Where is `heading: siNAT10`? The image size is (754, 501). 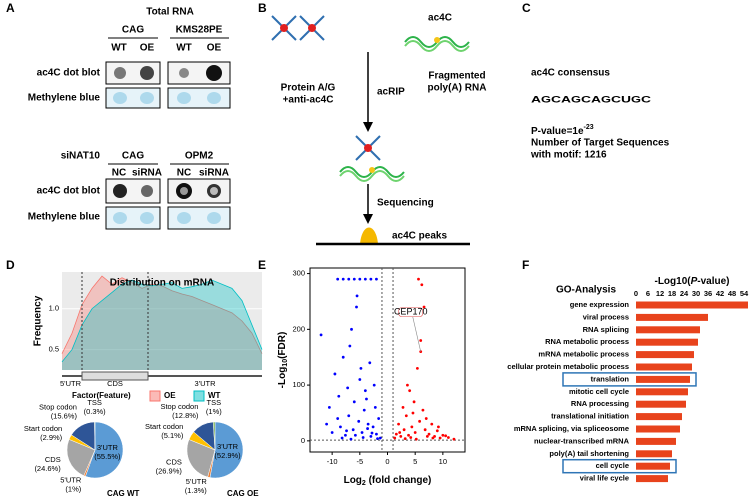 heading: siNAT10 is located at coordinates (81, 156).